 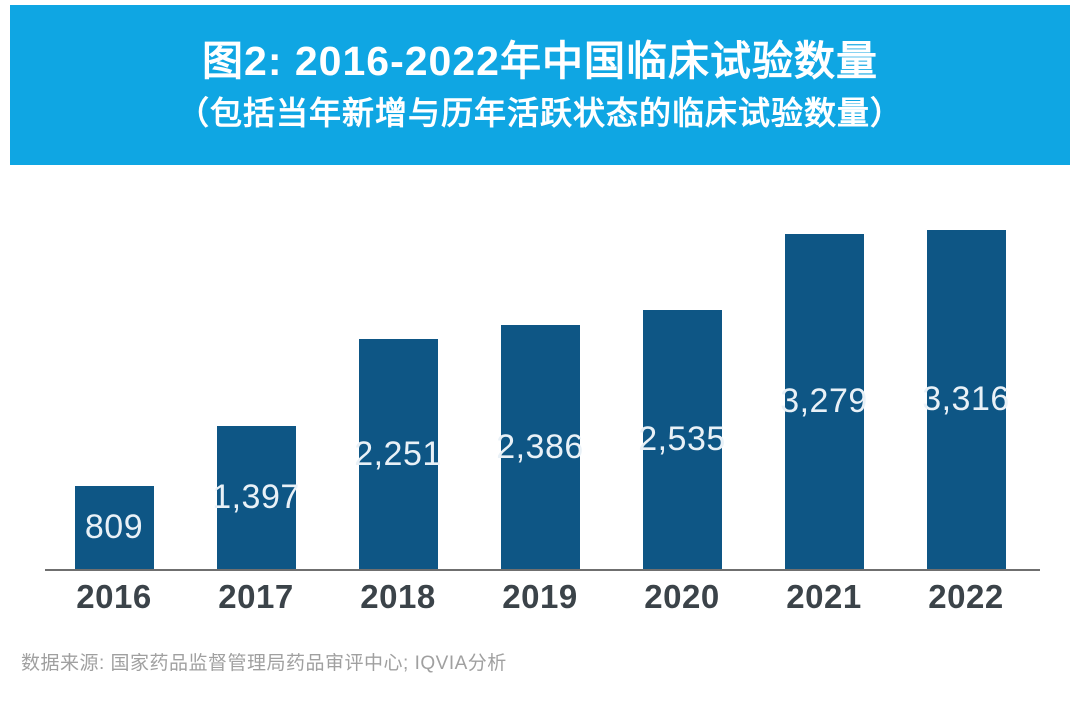 I want to click on bar-value-label: 809, so click(x=114, y=527).